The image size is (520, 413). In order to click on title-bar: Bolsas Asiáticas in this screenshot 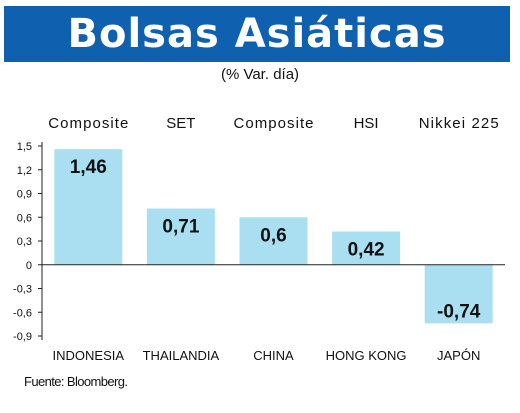, I will do `click(257, 34)`.